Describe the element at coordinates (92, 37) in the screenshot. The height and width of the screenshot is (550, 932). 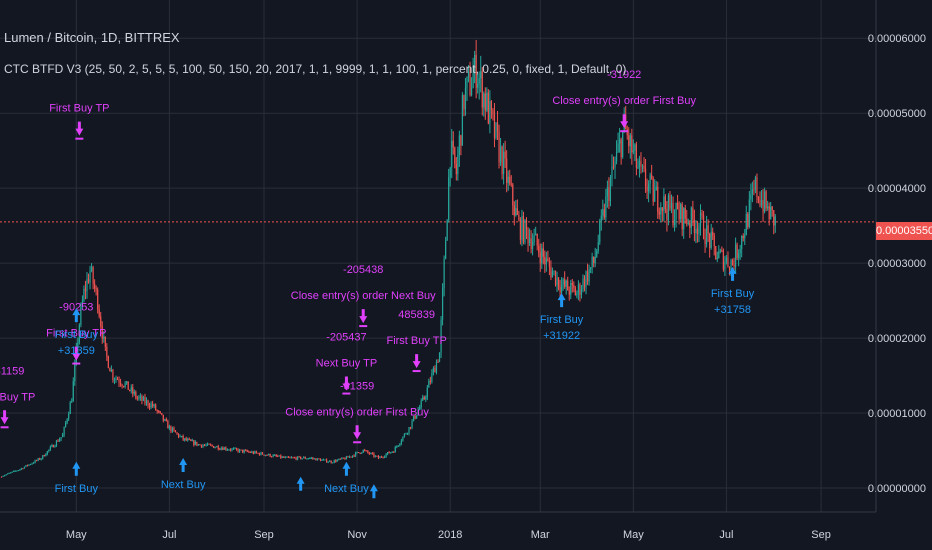
I see `symbol-title: Lumen / Bitcoin, 1D, BITTREX` at that location.